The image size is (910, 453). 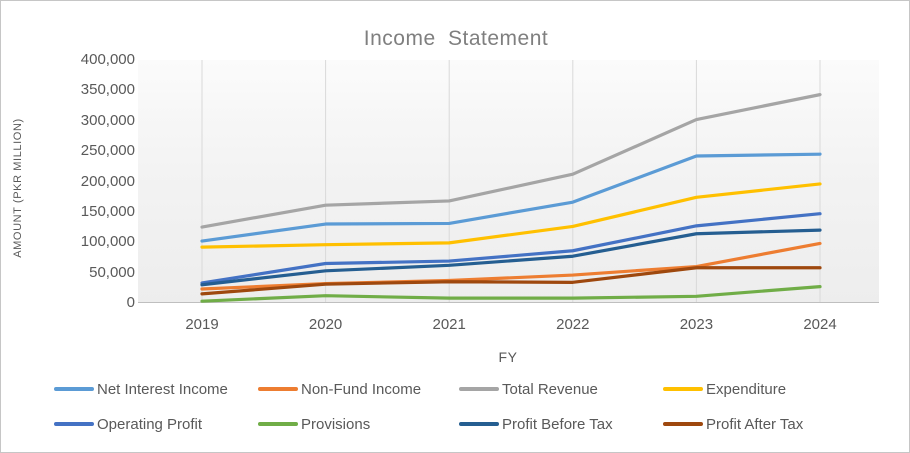 What do you see at coordinates (456, 38) in the screenshot?
I see `chart-title: Income Statement` at bounding box center [456, 38].